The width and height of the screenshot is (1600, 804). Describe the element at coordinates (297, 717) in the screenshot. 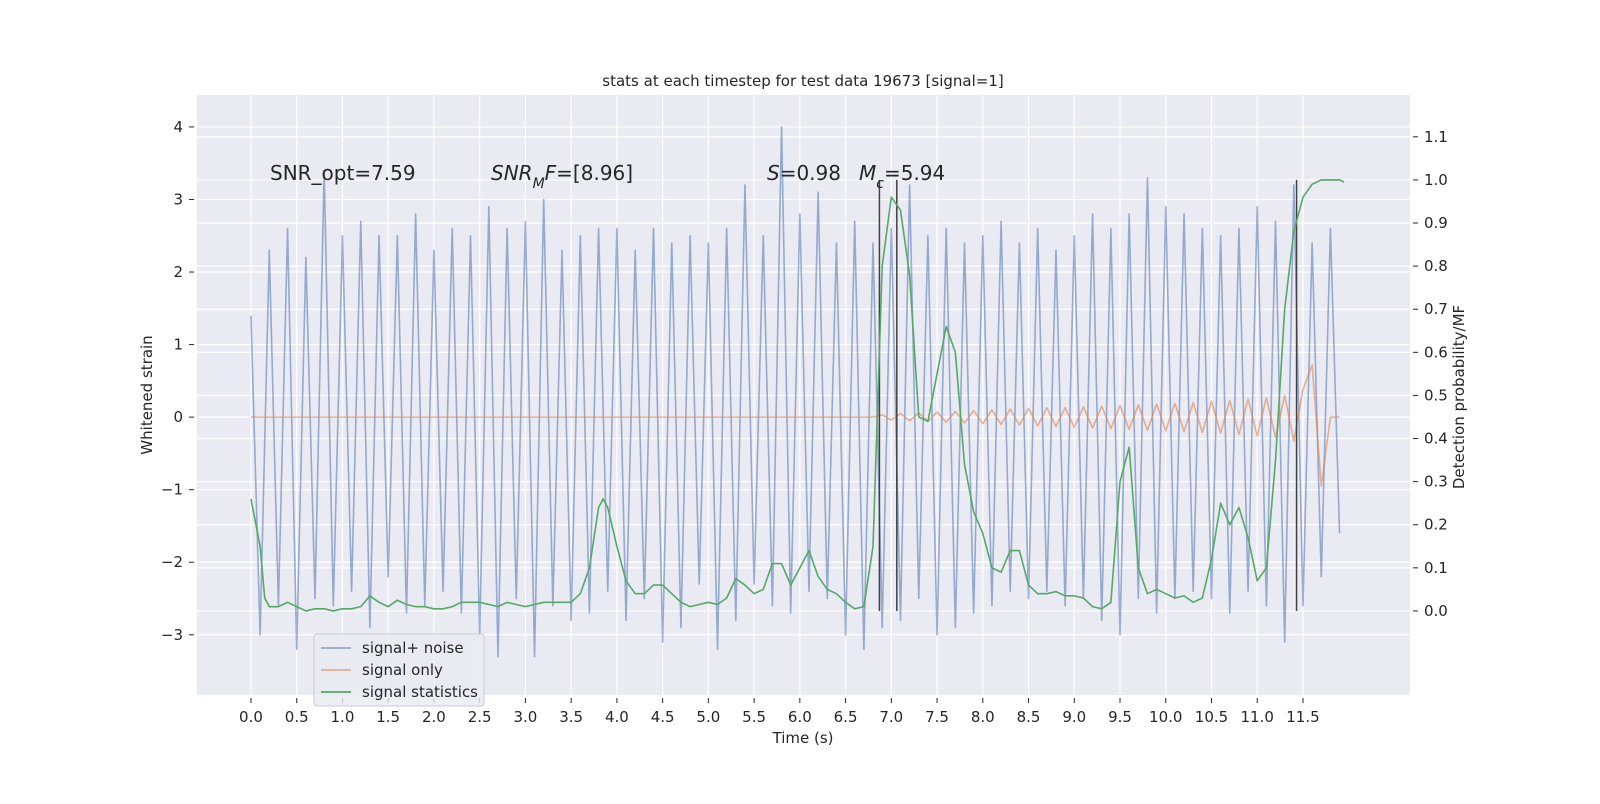

I see `x-tick-label: 0.5` at that location.